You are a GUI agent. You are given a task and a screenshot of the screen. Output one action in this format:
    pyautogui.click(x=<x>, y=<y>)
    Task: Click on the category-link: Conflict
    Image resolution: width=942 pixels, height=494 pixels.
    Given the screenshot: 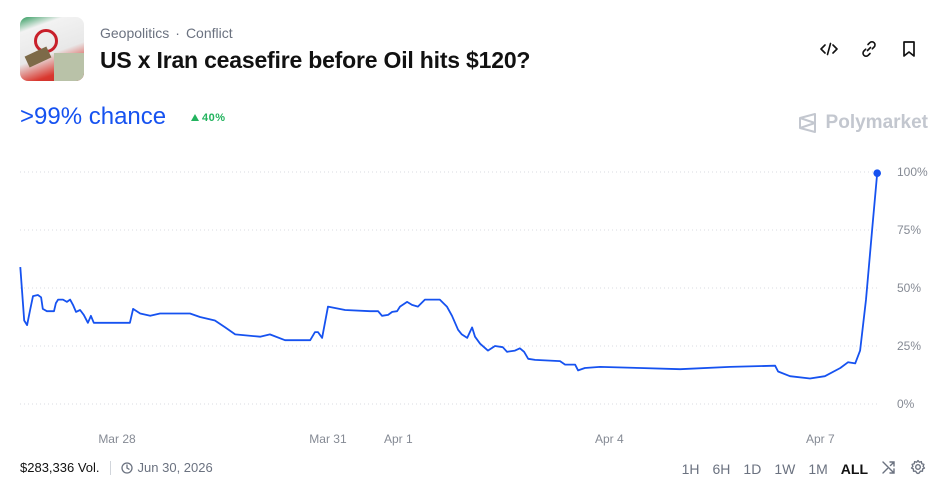 What is the action you would take?
    pyautogui.click(x=209, y=33)
    